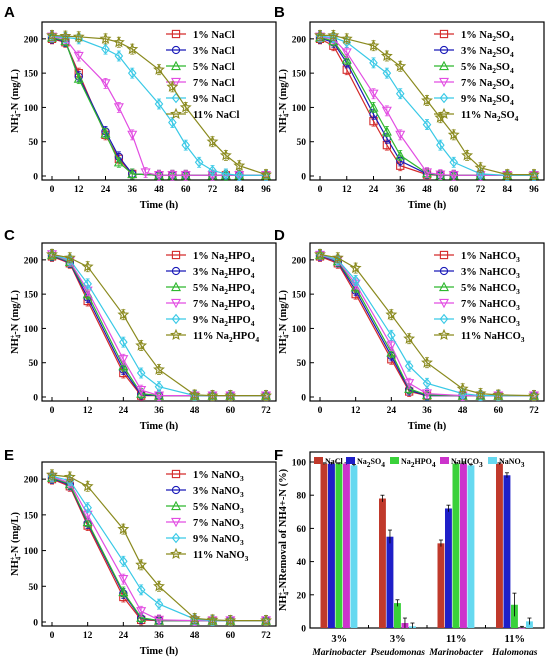 The width and height of the screenshot is (550, 671). Describe the element at coordinates (418, 463) in the screenshot. I see `legend-label: Na2​HPO4​` at that location.